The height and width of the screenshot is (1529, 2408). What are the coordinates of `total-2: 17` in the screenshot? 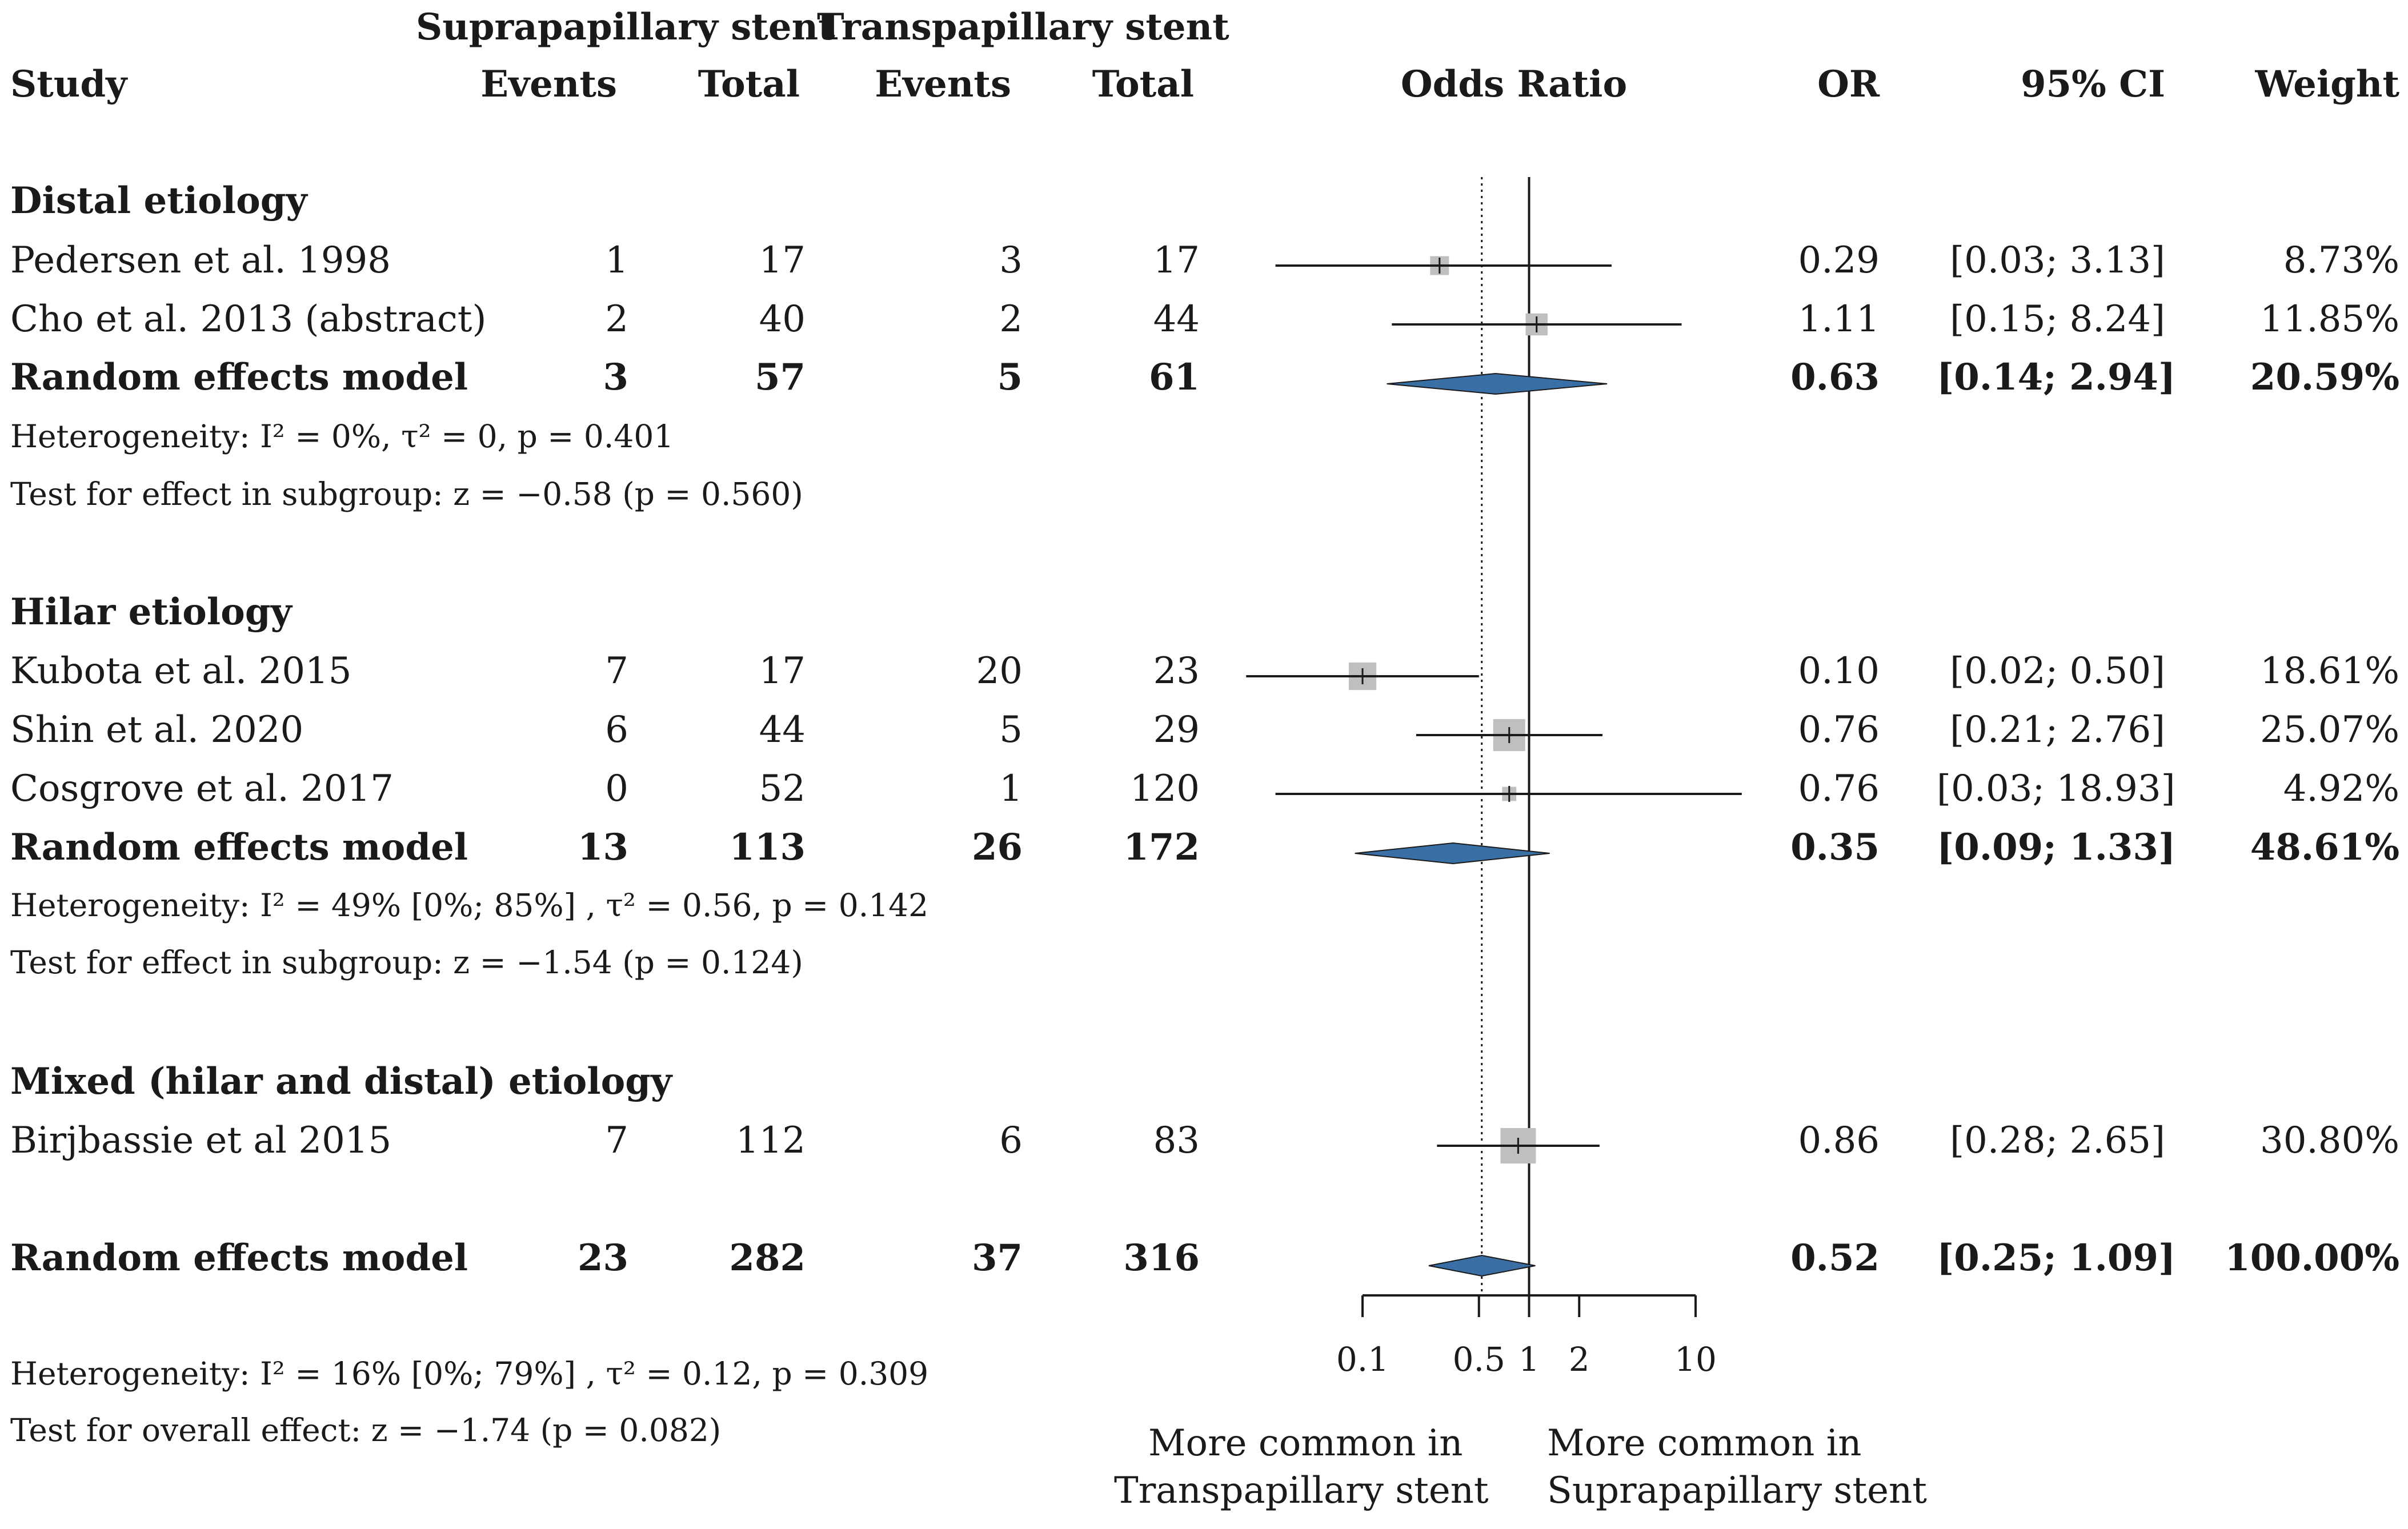 It's located at (1176, 260).